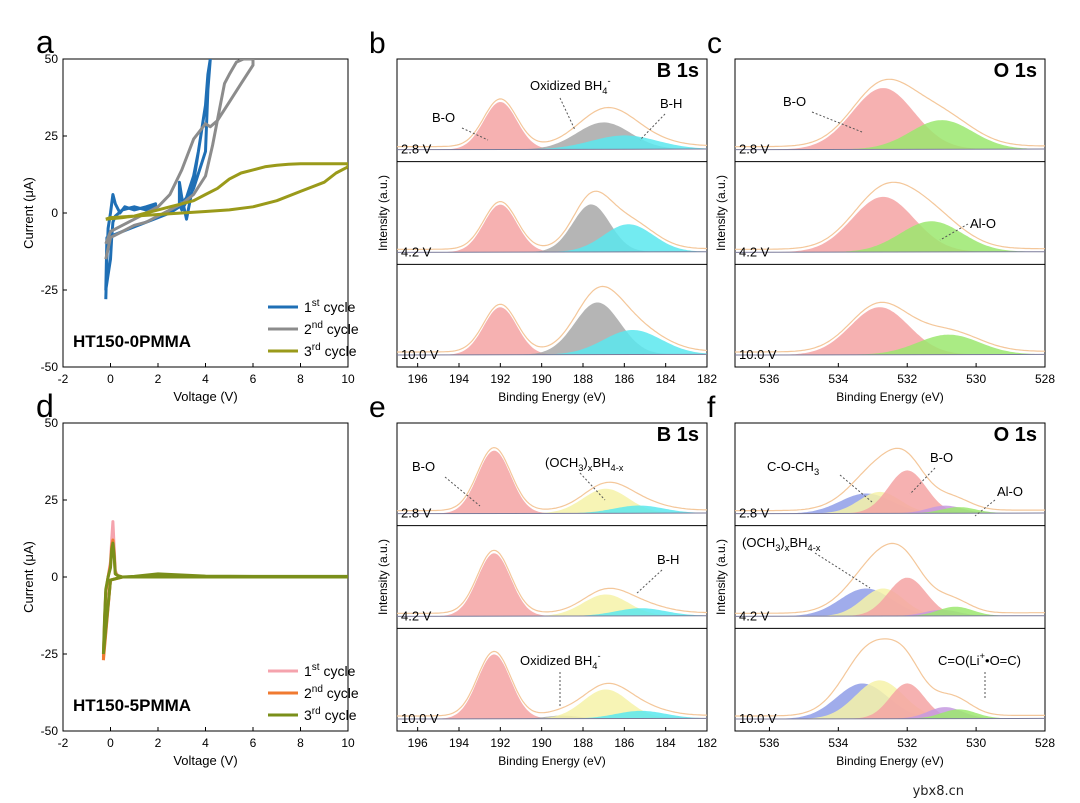 The image size is (1080, 803). Describe the element at coordinates (28, 577) in the screenshot. I see `y-axis-label: Current (μA)` at that location.